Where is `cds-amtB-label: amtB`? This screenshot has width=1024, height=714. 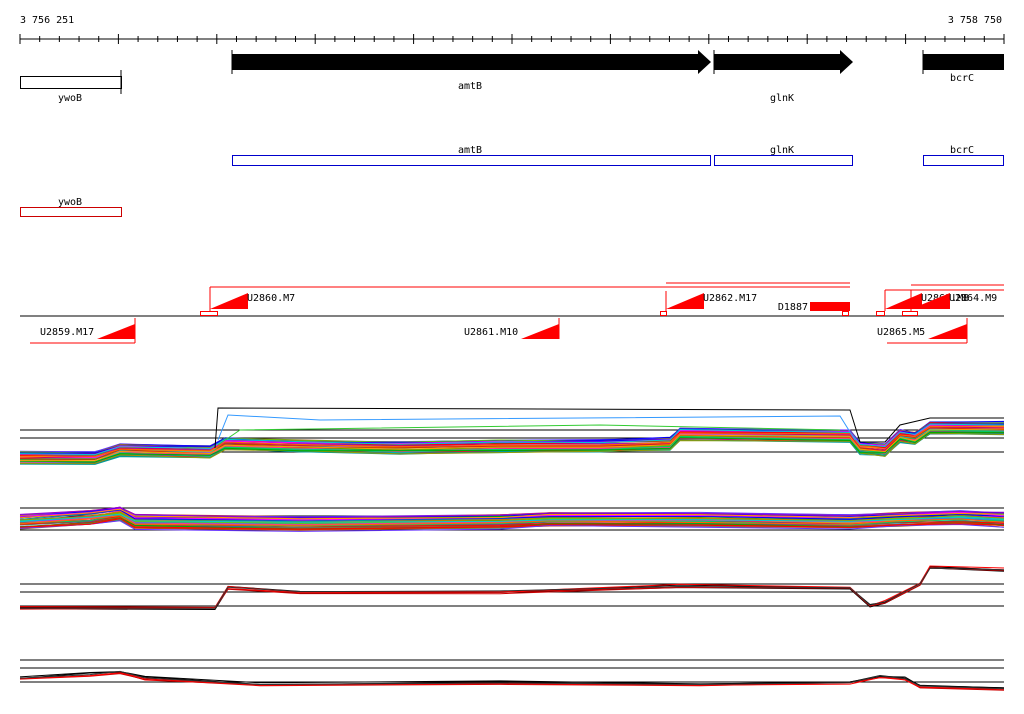
cds-amtB-label: amtB is located at coordinates (470, 150).